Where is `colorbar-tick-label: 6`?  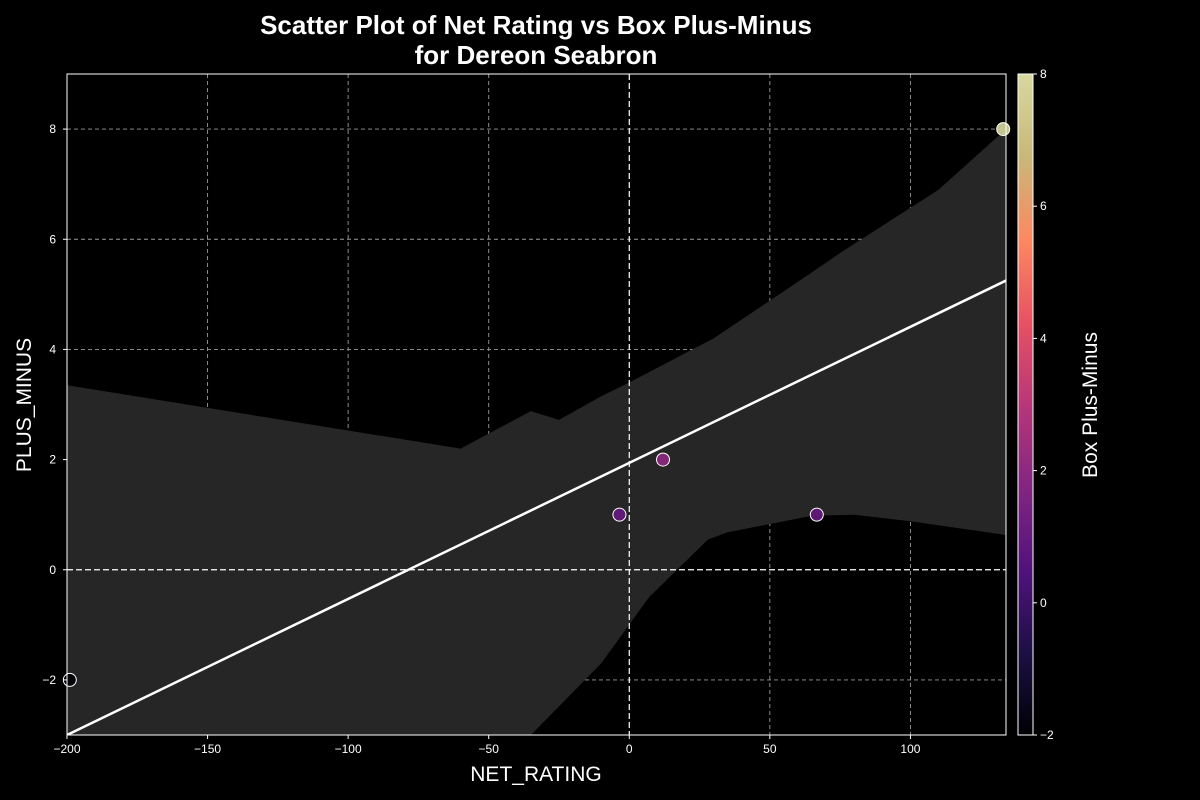
colorbar-tick-label: 6 is located at coordinates (1043, 206).